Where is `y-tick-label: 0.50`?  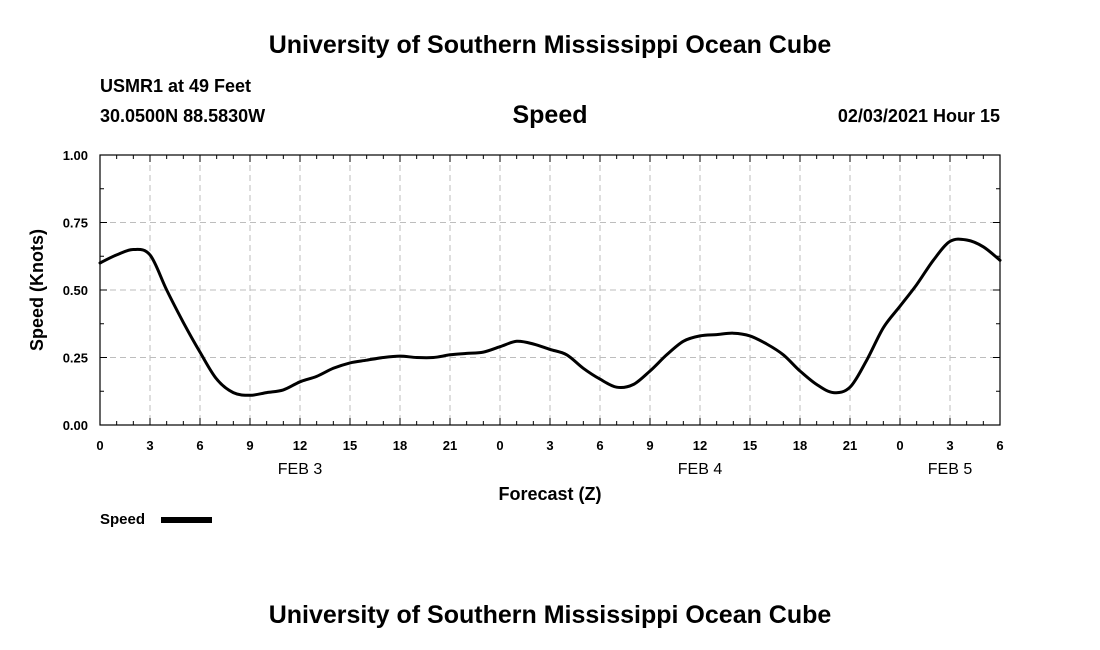 y-tick-label: 0.50 is located at coordinates (75, 290).